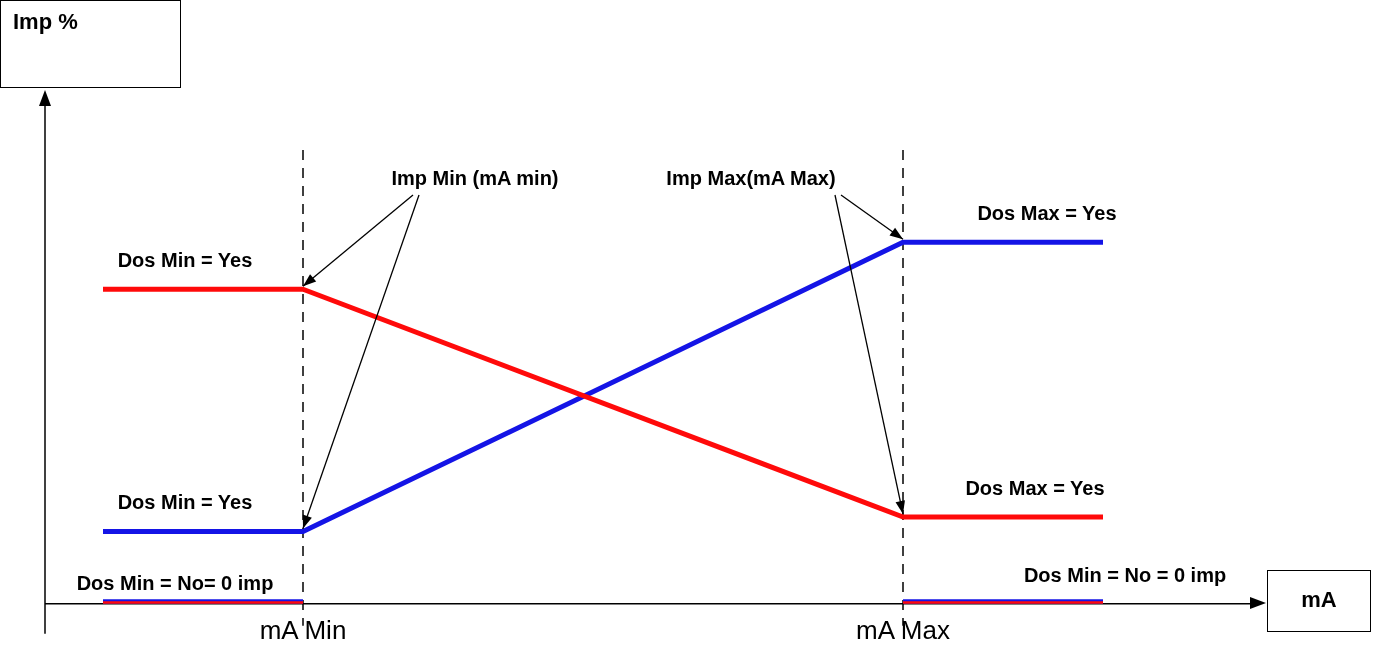 The height and width of the screenshot is (666, 1373). Describe the element at coordinates (303, 629) in the screenshot. I see `x-tick-label: mA Min` at that location.